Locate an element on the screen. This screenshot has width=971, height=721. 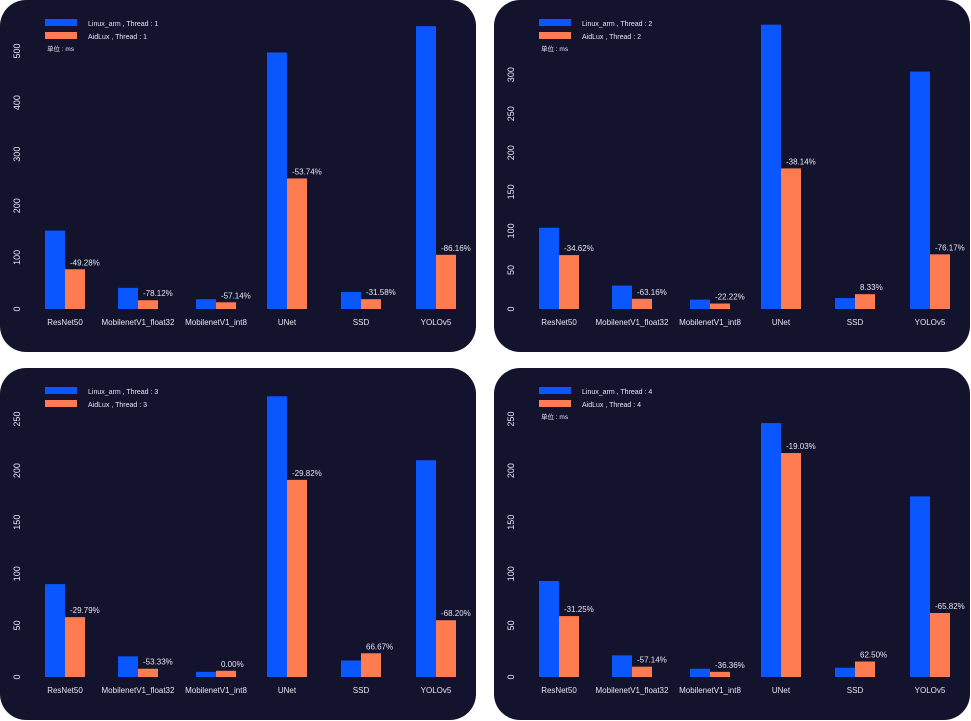
legend-label-aidlux: AidLux , Thread : 2 is located at coordinates (611, 37).